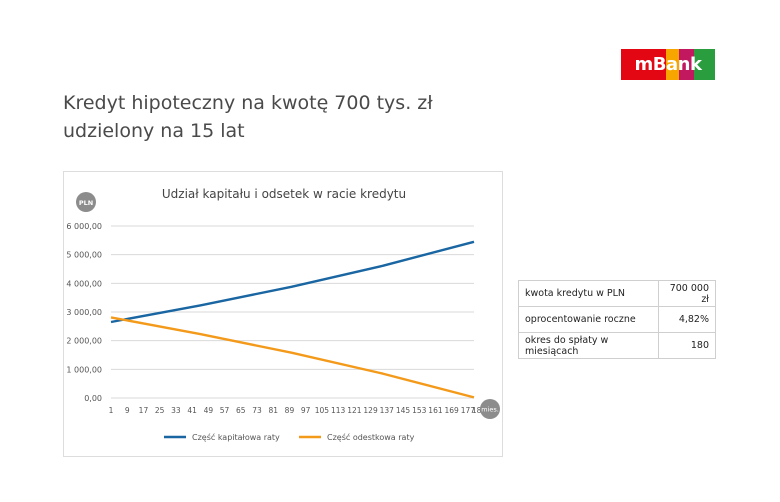  I want to click on logo-stripe-green, so click(704, 64).